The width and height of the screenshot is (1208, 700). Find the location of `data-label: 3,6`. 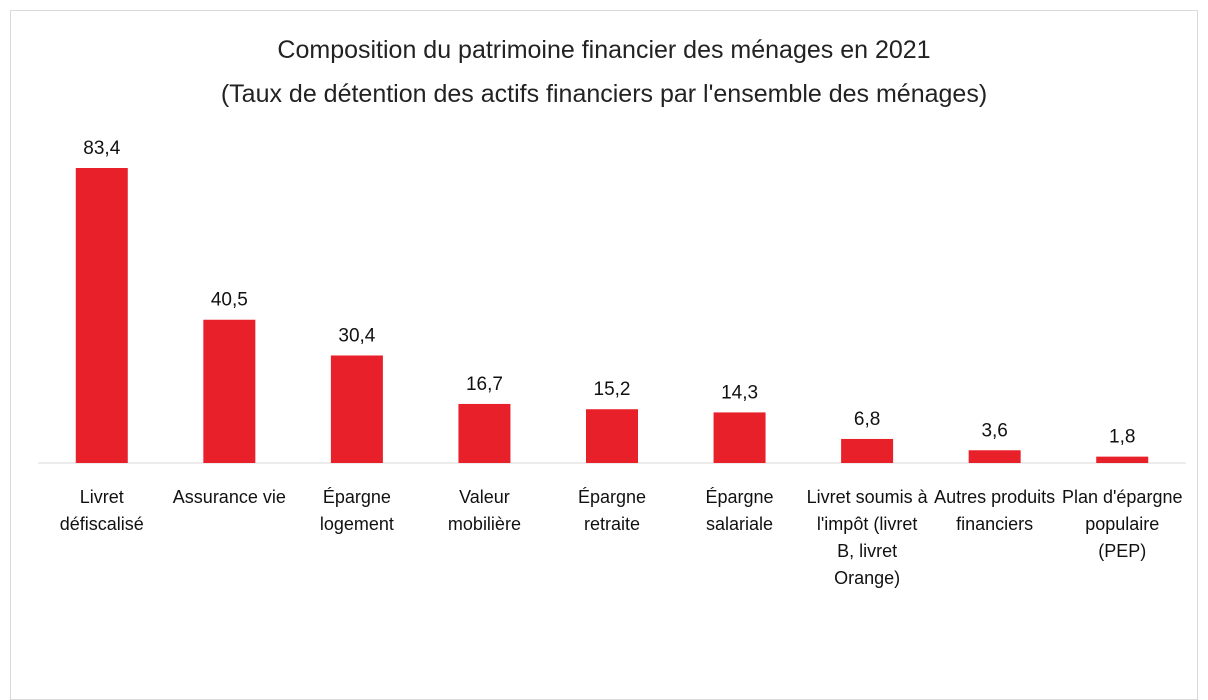

data-label: 3,6 is located at coordinates (994, 430).